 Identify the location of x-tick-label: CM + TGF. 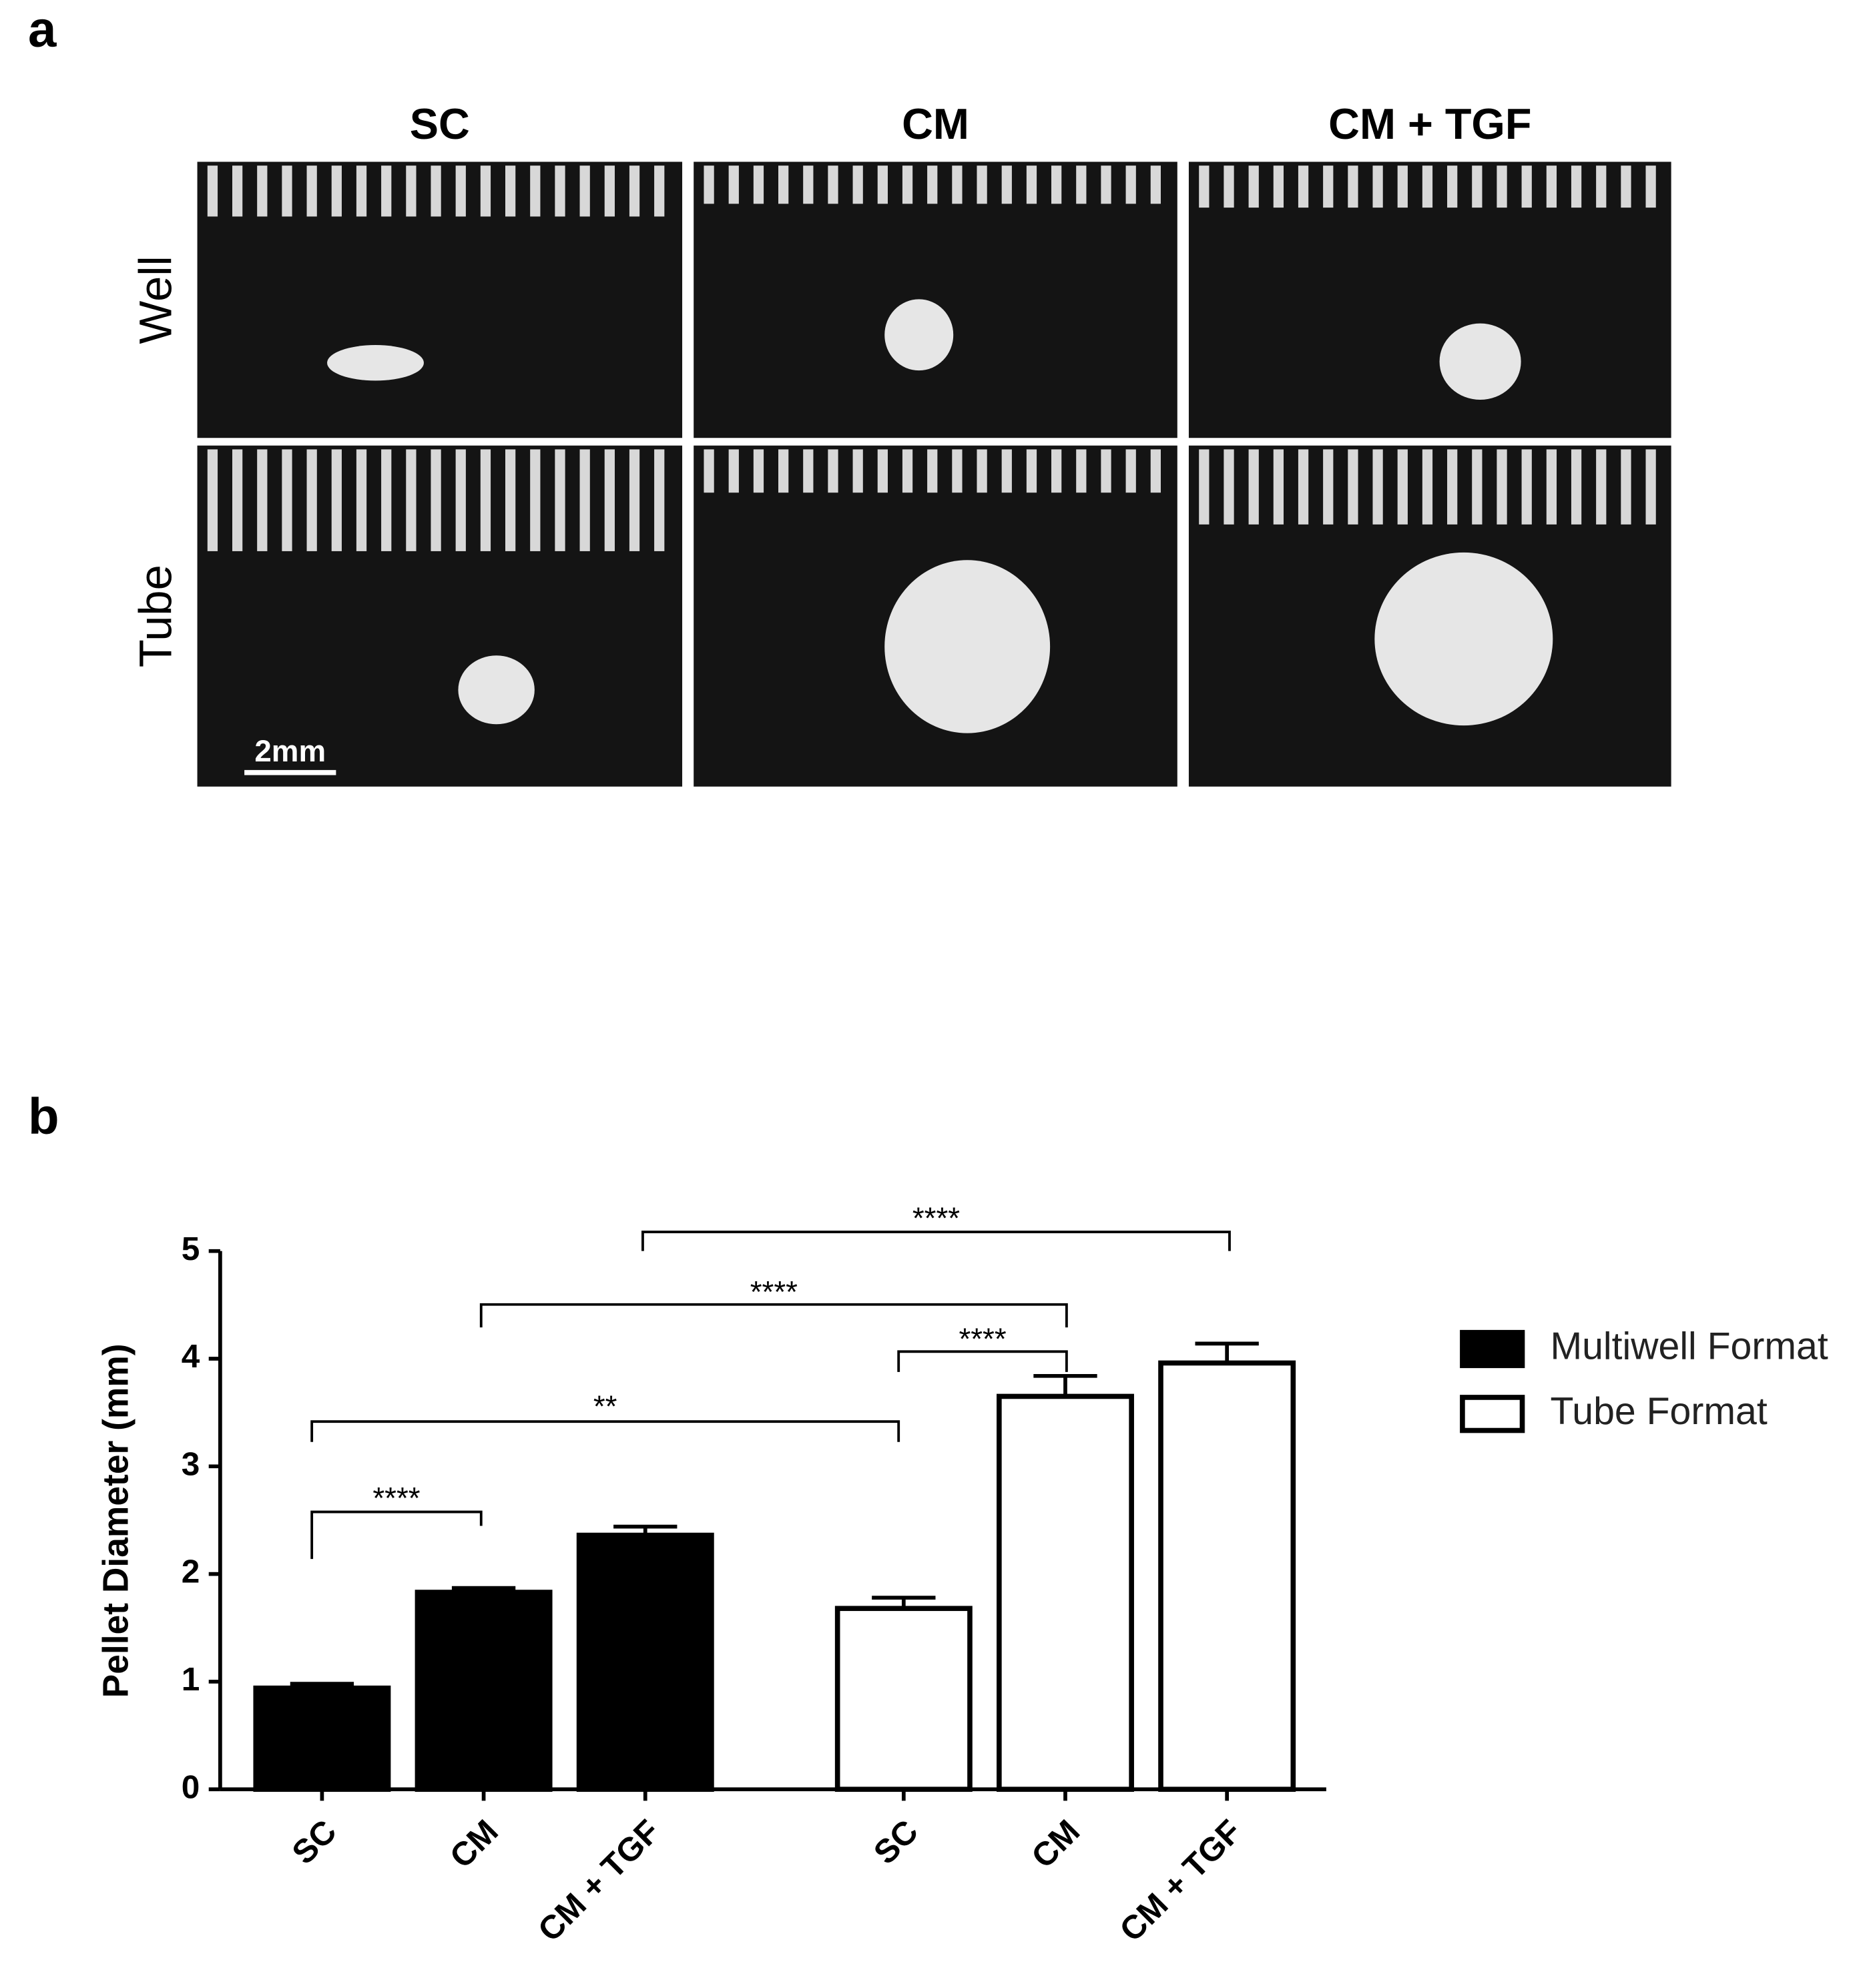
(1180, 1880).